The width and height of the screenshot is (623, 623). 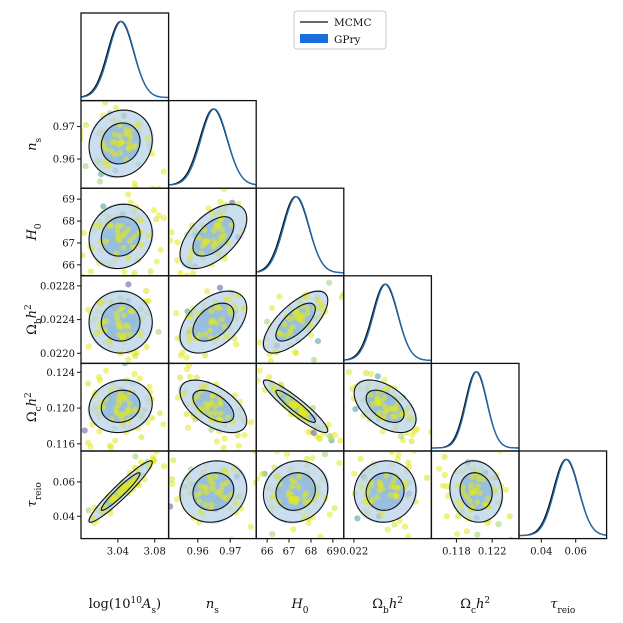 I want to click on x-tick-label: 67, so click(x=289, y=552).